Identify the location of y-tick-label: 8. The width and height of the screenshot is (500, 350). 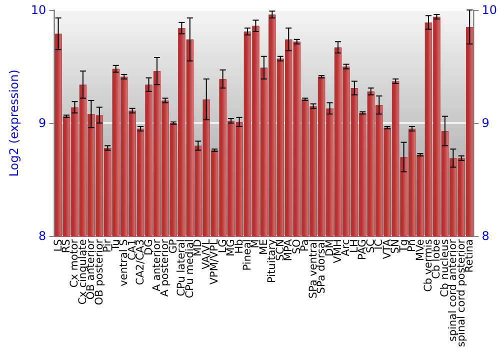
(42, 236).